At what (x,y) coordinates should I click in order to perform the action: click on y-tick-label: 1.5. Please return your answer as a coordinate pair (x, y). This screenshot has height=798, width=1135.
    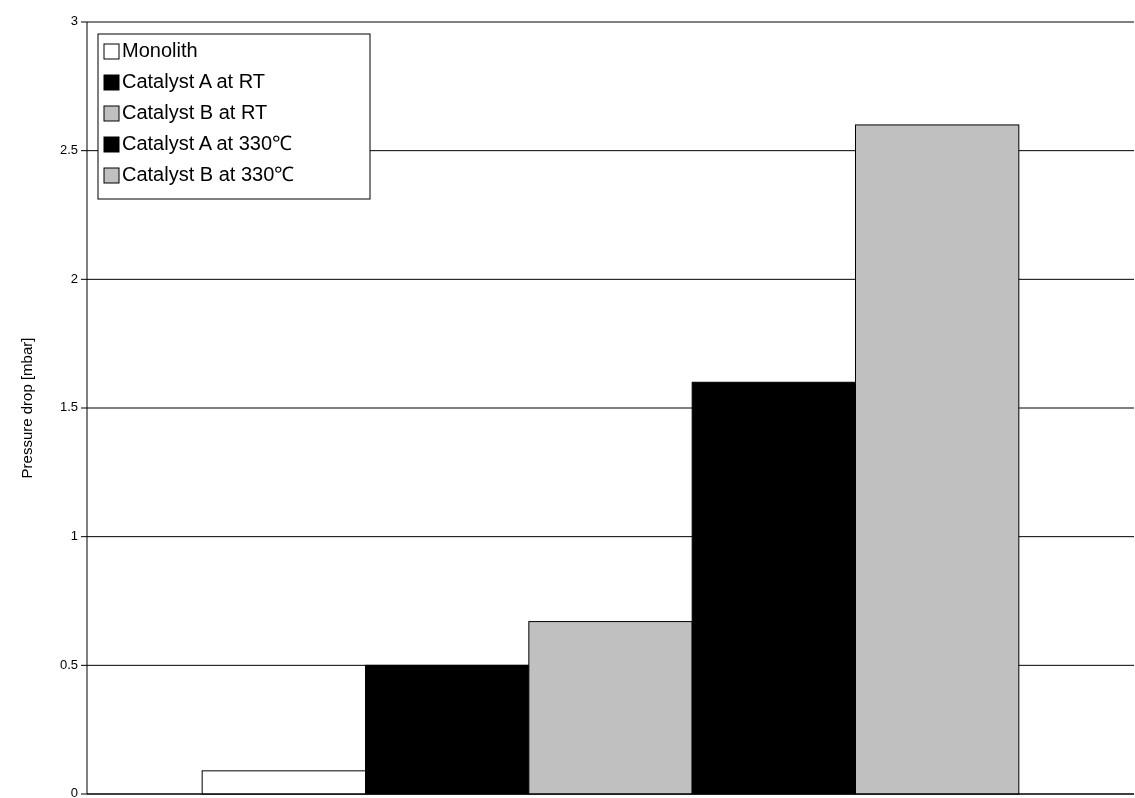
    Looking at the image, I should click on (68, 407).